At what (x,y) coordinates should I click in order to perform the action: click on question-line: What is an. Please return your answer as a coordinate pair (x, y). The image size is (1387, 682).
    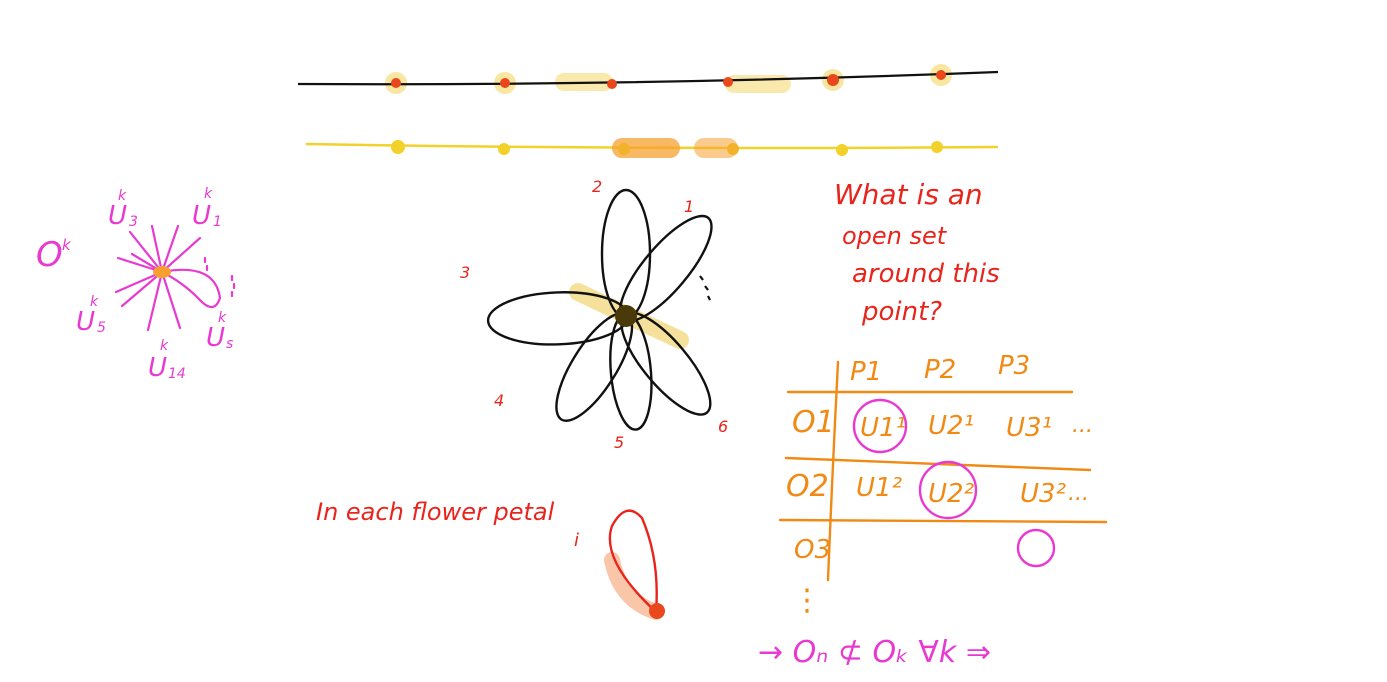
    Looking at the image, I should click on (908, 194).